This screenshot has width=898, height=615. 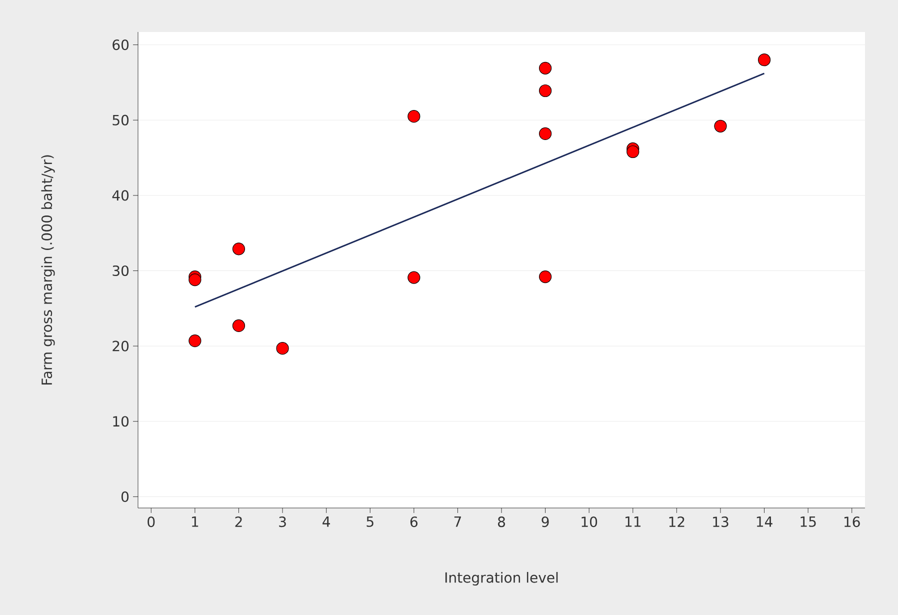 I want to click on y-tick-label: 0, so click(x=125, y=496).